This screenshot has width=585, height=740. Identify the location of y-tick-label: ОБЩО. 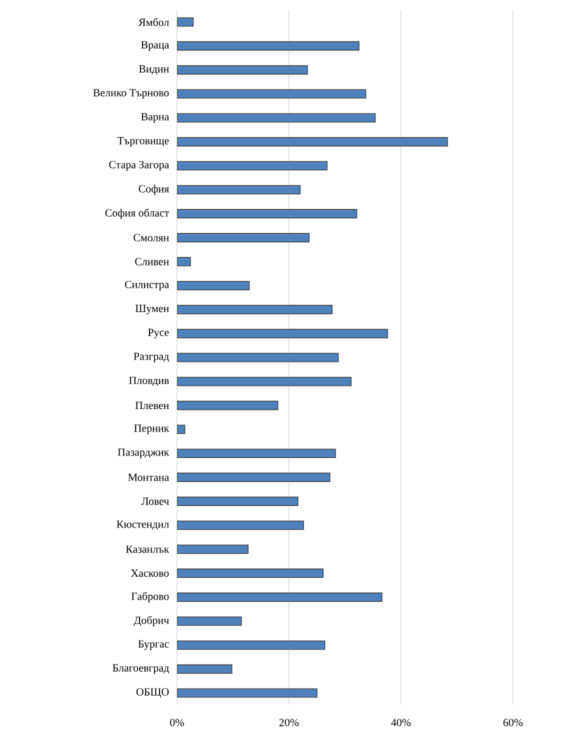
(152, 693).